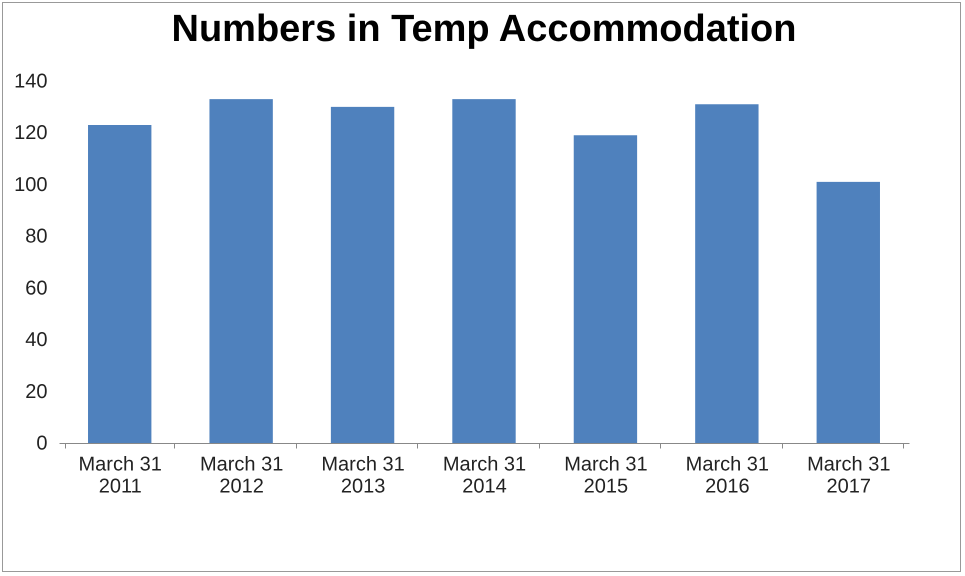  Describe the element at coordinates (36, 391) in the screenshot. I see `y-tick-label: 20` at that location.